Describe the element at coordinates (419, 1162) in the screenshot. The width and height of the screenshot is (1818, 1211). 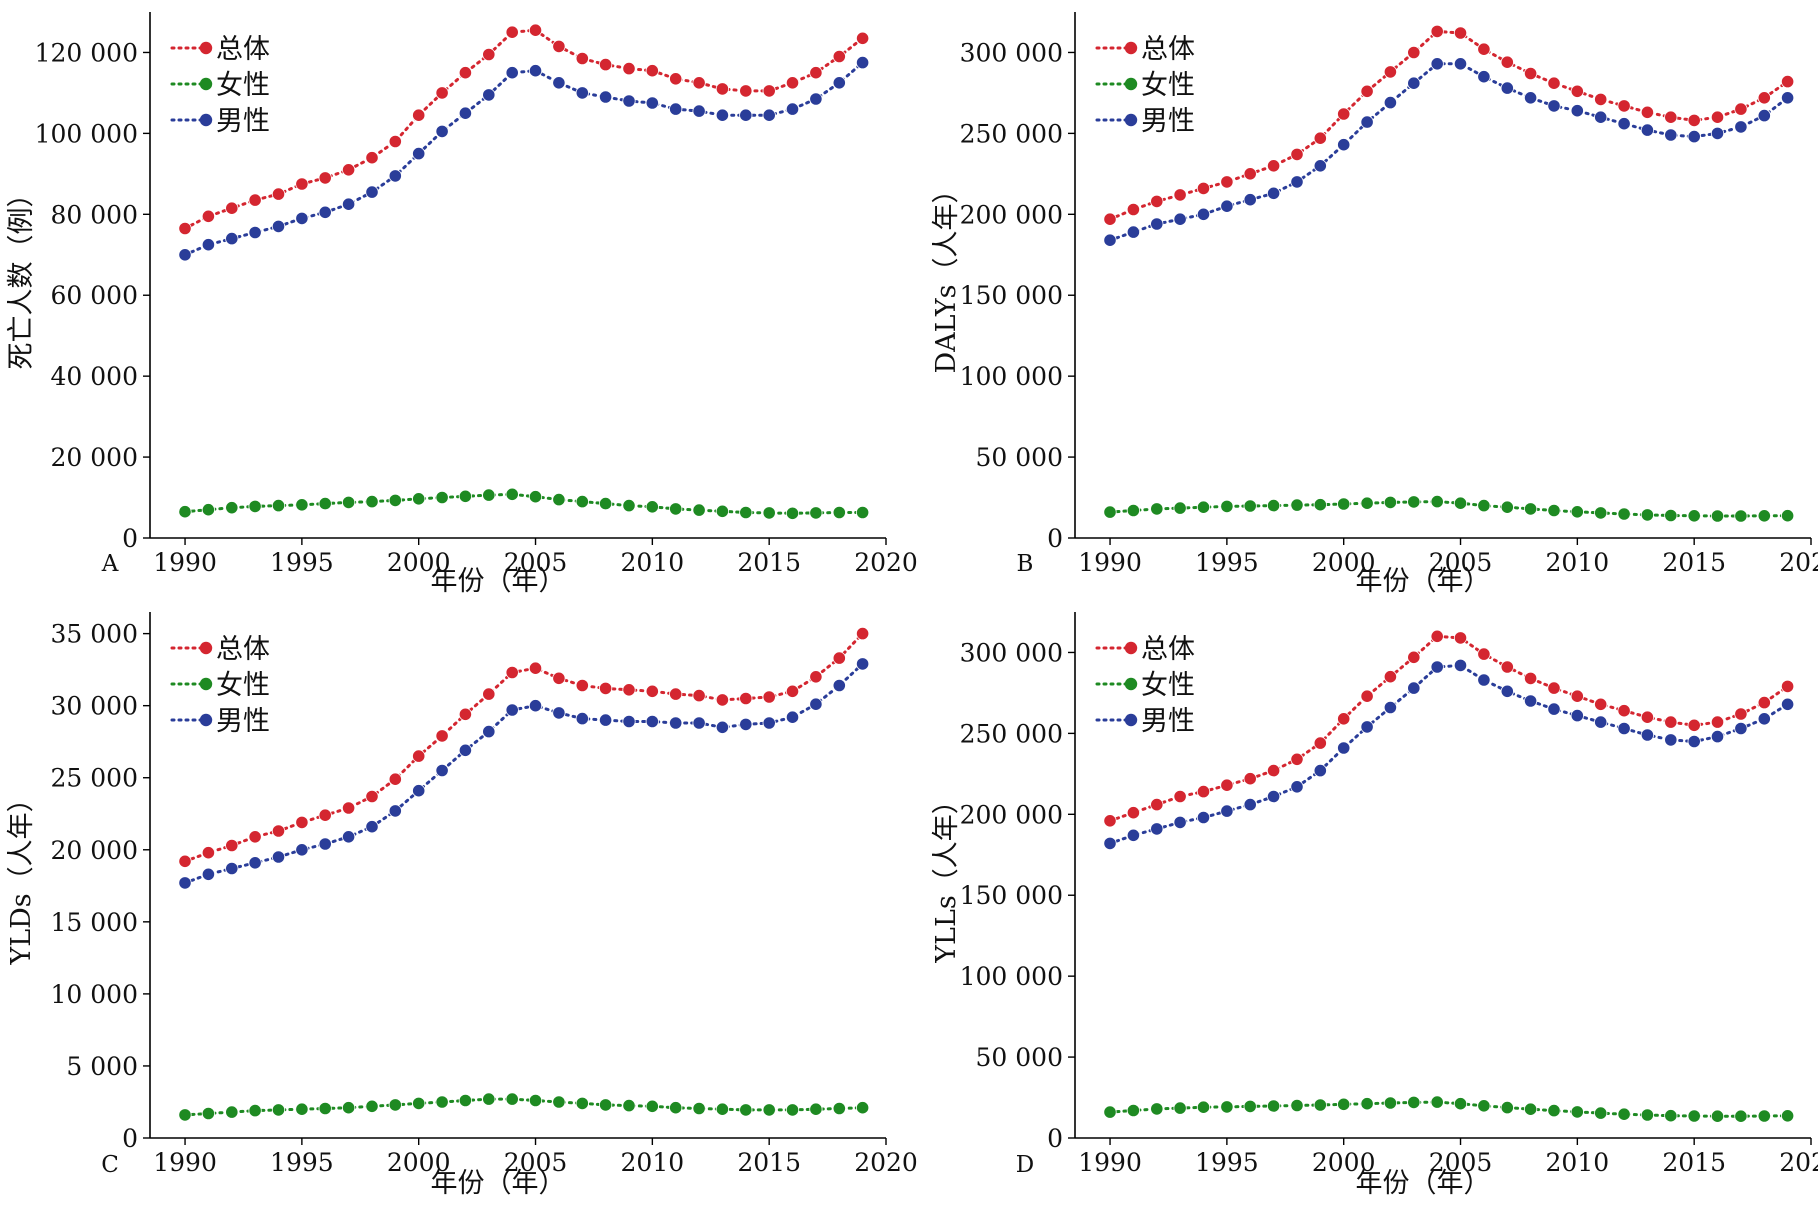
I see `x-tick-label: 2000` at that location.